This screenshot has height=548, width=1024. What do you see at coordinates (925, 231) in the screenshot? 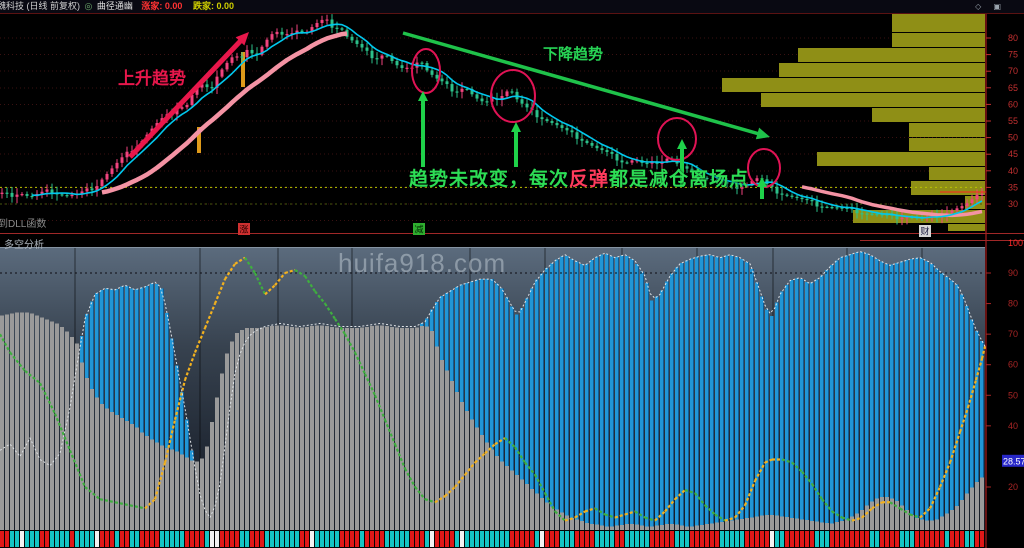
I see `signal-marker-box` at bounding box center [925, 231].